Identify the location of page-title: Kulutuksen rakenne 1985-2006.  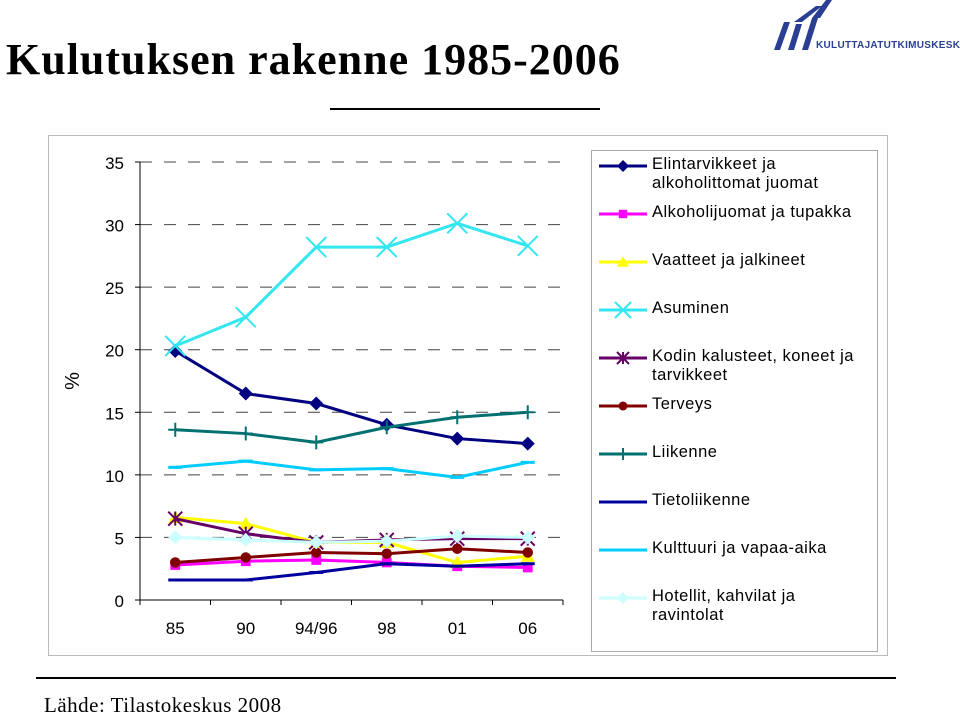
(313, 59).